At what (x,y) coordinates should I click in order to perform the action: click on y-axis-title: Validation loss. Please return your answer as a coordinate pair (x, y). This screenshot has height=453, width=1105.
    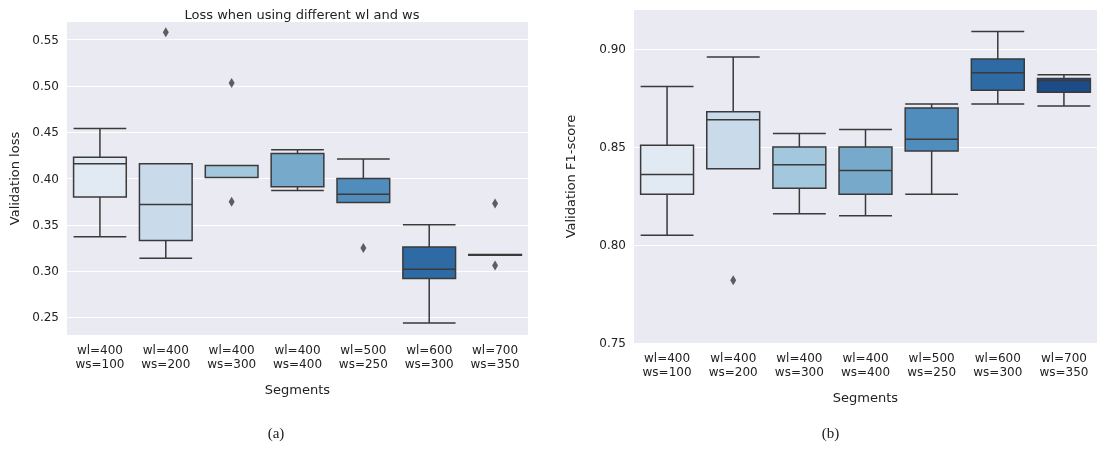
    Looking at the image, I should click on (14, 178).